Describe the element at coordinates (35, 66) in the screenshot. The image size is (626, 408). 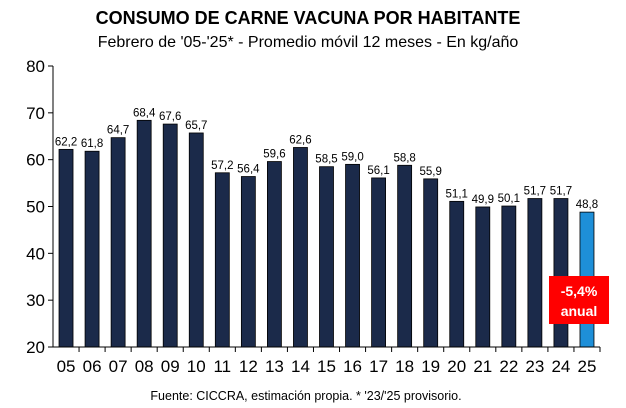
I see `y-tick-label: 80` at that location.